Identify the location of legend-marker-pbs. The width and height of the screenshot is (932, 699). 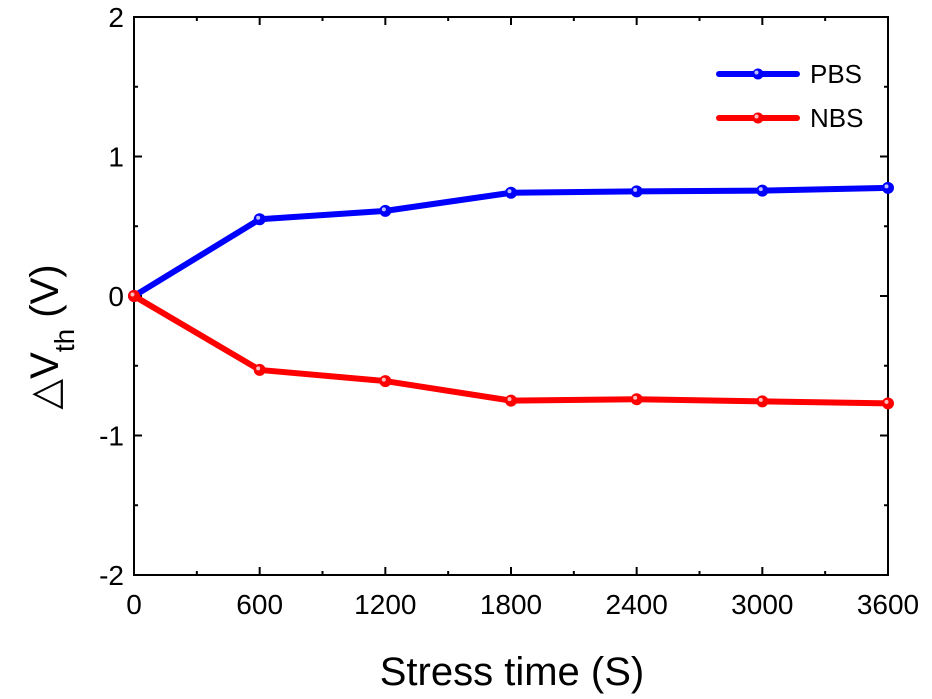
(758, 74).